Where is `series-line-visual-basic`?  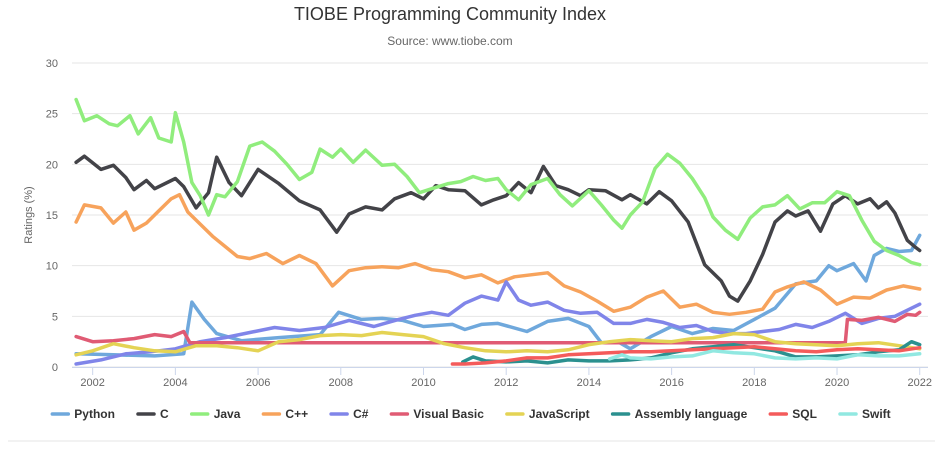 series-line-visual-basic is located at coordinates (498, 327).